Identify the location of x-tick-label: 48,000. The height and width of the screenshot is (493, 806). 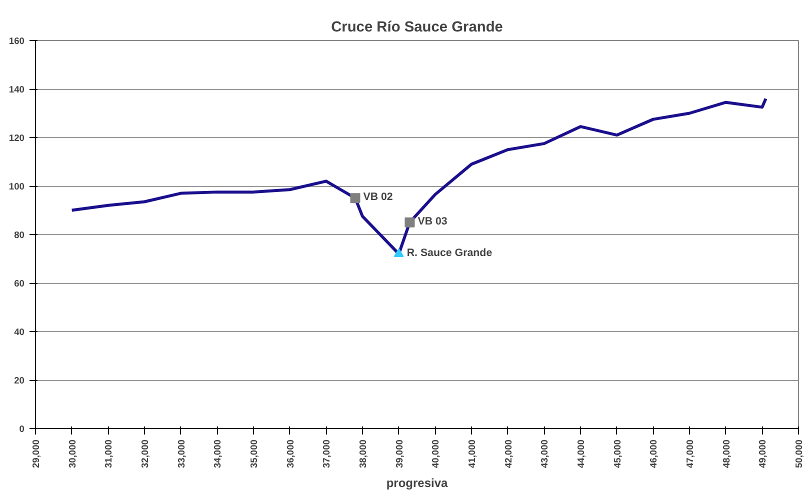
(726, 454).